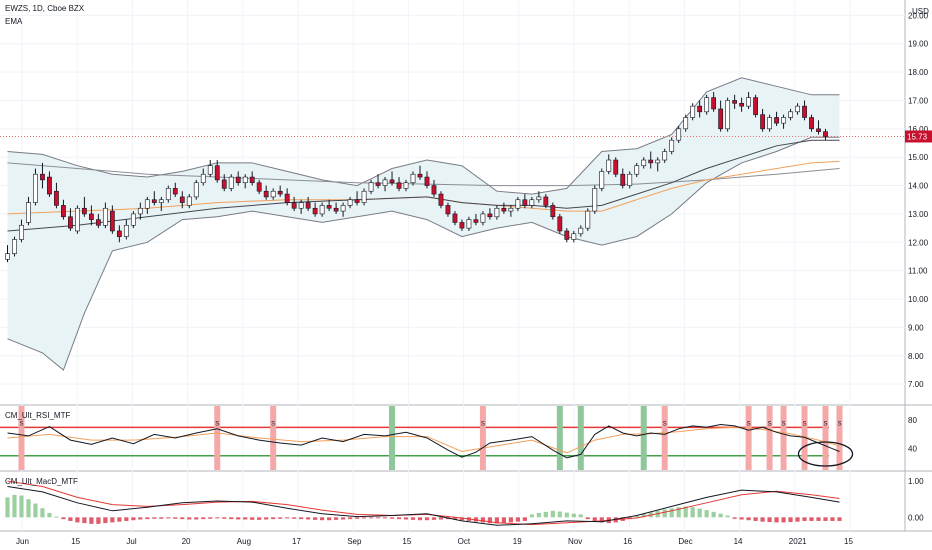 The width and height of the screenshot is (932, 550). I want to click on ema-indicator-label: EMA, so click(14, 21).